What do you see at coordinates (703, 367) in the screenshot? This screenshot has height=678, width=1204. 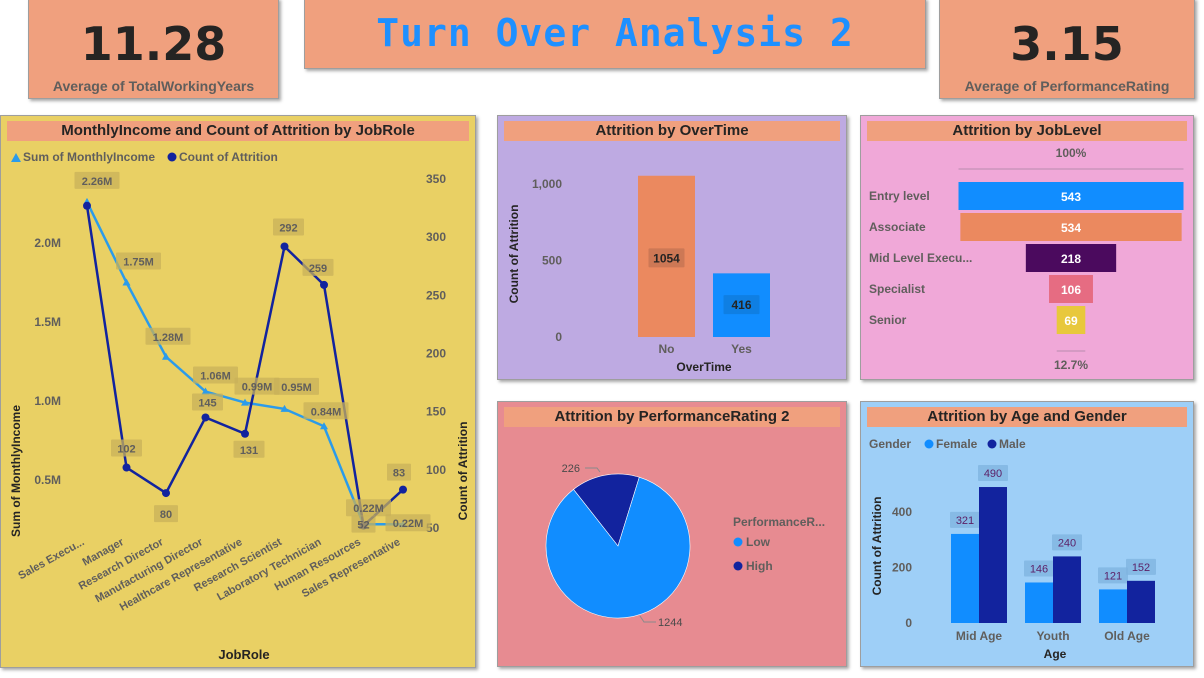 I see `x-axis-title: OverTime` at bounding box center [703, 367].